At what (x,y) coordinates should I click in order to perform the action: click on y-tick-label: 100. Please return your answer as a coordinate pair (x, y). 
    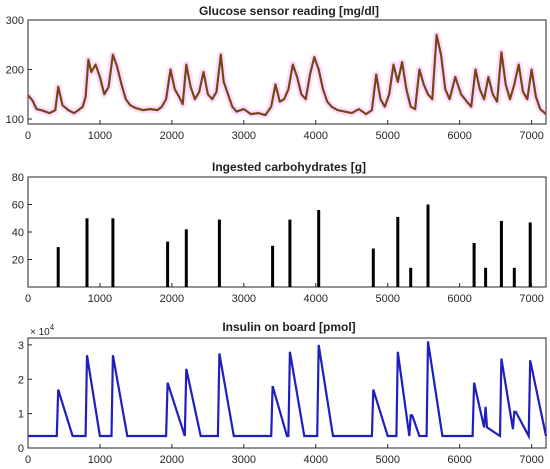
    Looking at the image, I should click on (15, 120).